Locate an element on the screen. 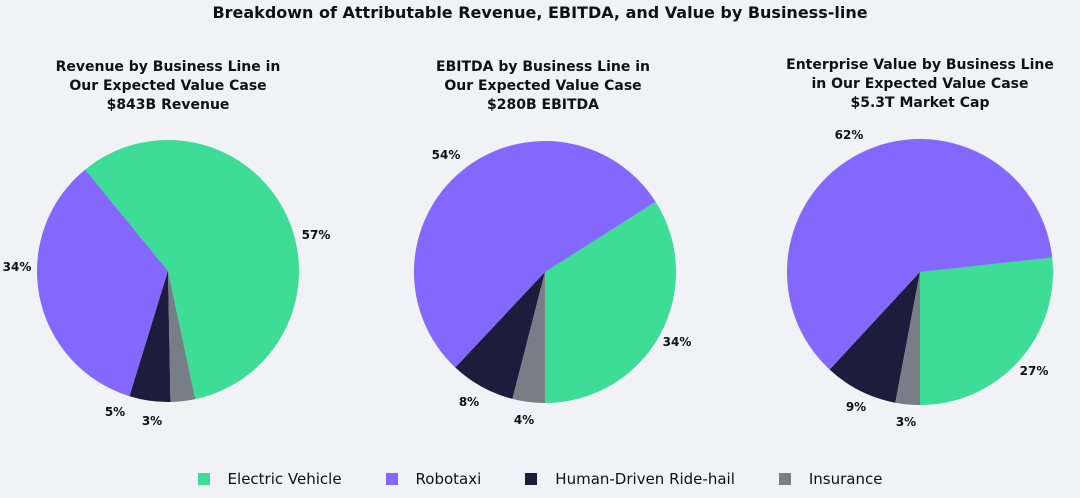 The image size is (1080, 498). pie-data-label: 27% is located at coordinates (1034, 371).